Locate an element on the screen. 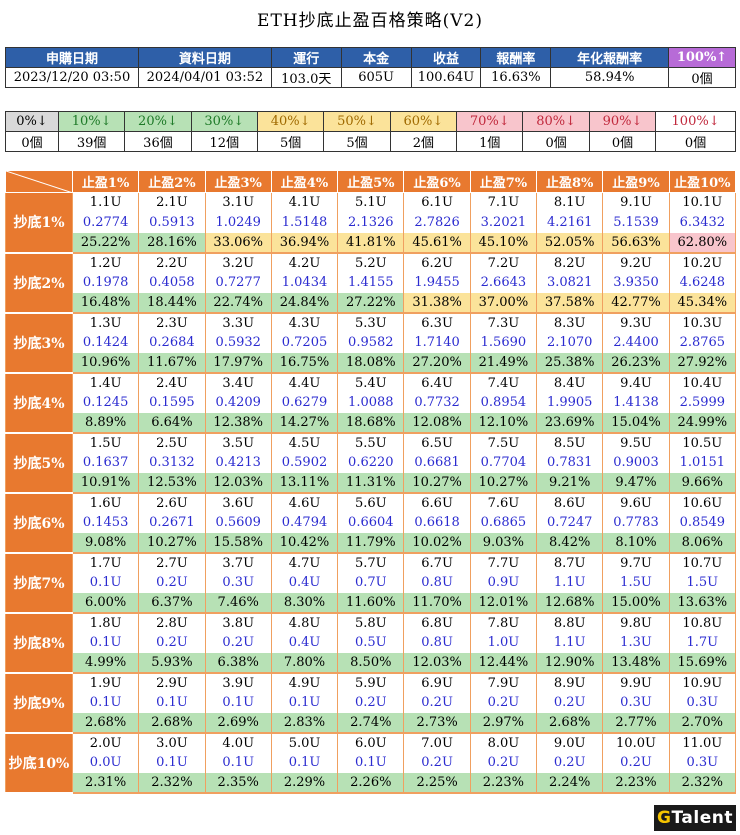 The height and width of the screenshot is (835, 740). grid-profit-cell: 0.7831 is located at coordinates (570, 462).